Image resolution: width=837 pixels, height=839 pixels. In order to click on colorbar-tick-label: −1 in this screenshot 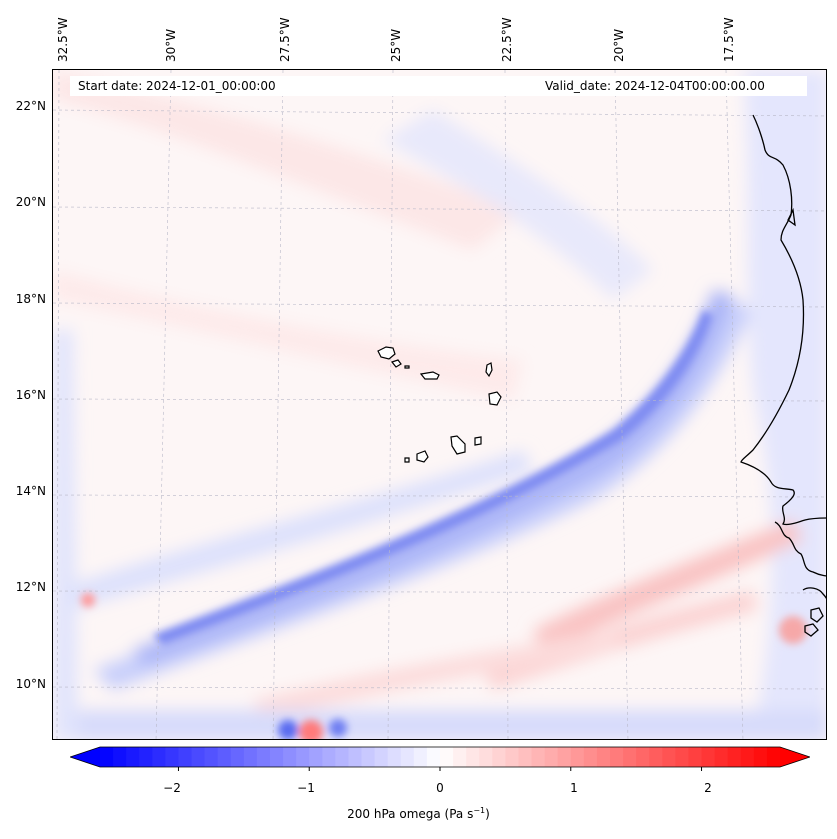, I will do `click(306, 788)`.